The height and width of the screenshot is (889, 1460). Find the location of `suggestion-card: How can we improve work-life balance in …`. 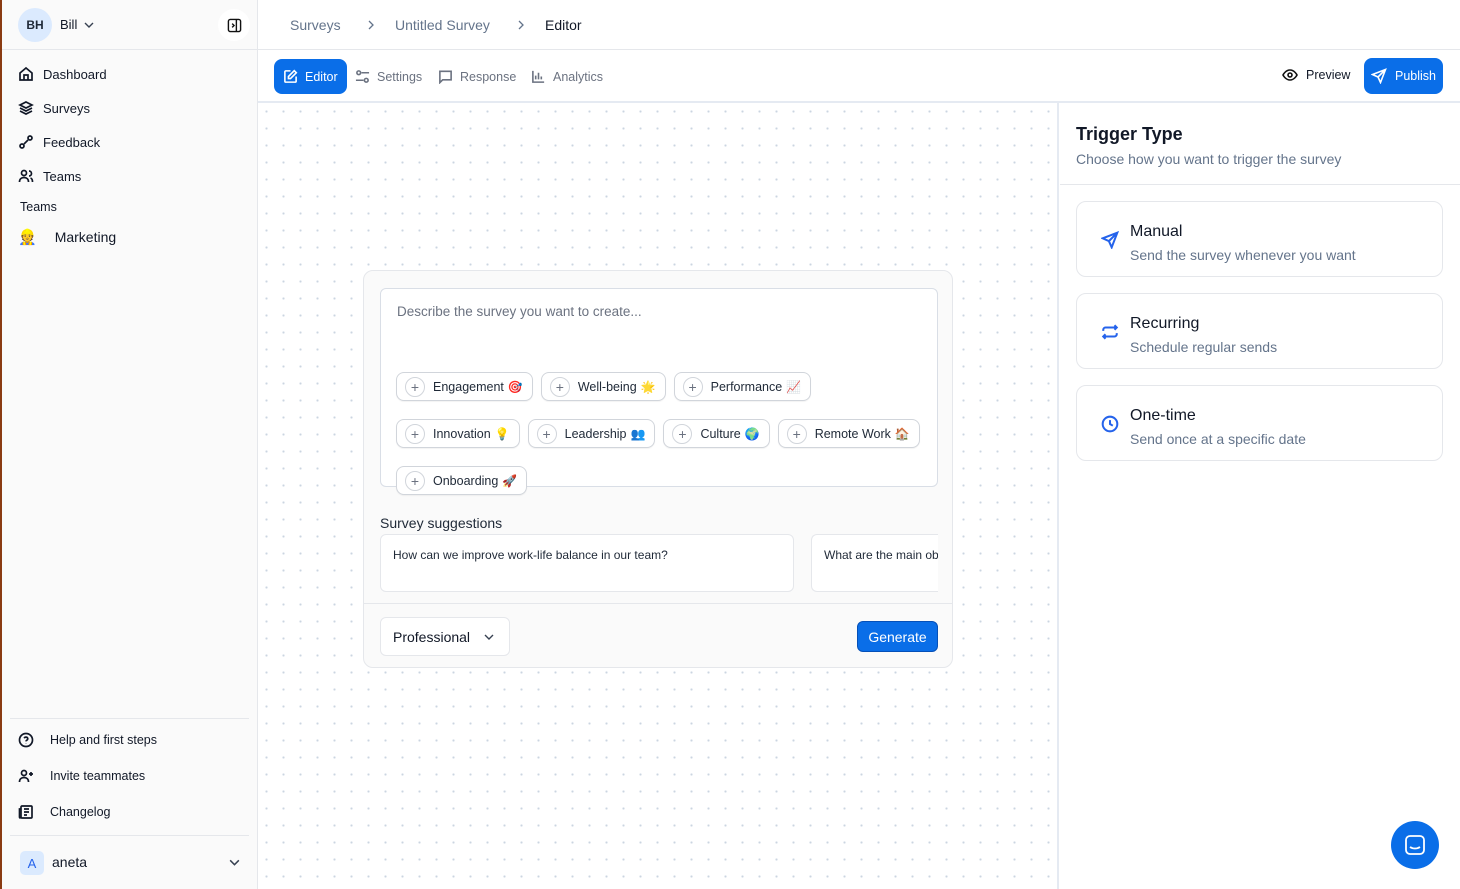

suggestion-card: How can we improve work-life balance in … is located at coordinates (587, 563).